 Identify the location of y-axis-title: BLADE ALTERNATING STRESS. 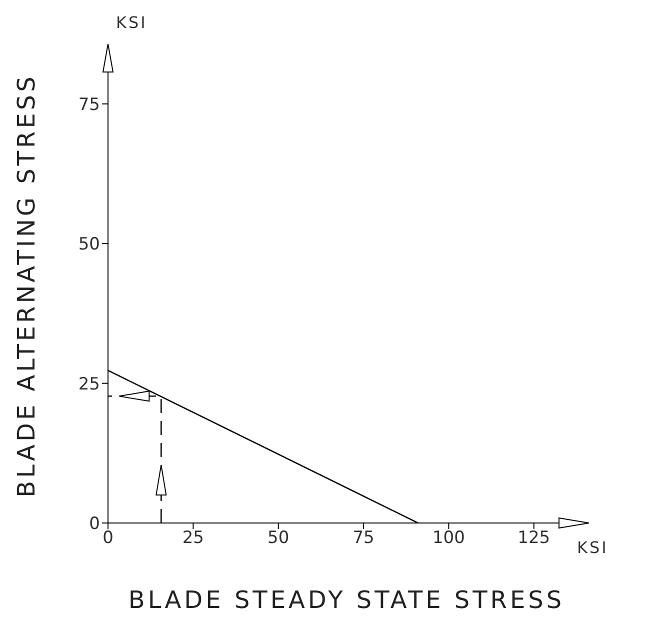
(26, 286).